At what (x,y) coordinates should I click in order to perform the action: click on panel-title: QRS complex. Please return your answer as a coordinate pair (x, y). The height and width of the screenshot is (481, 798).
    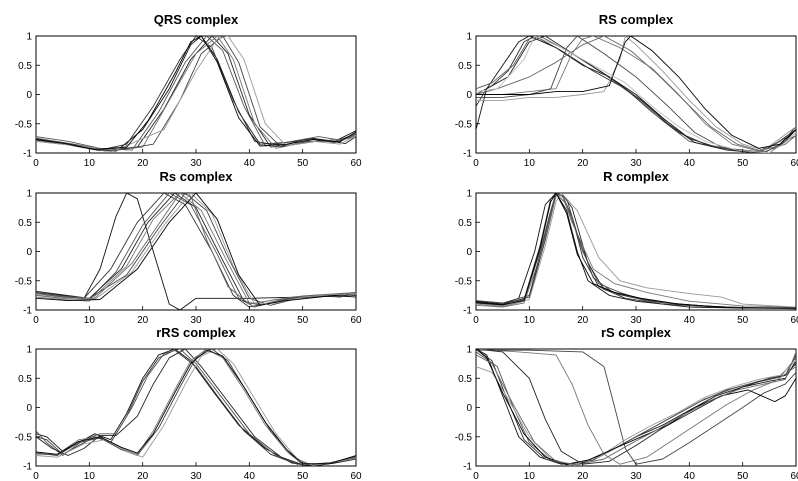
    Looking at the image, I should click on (196, 19).